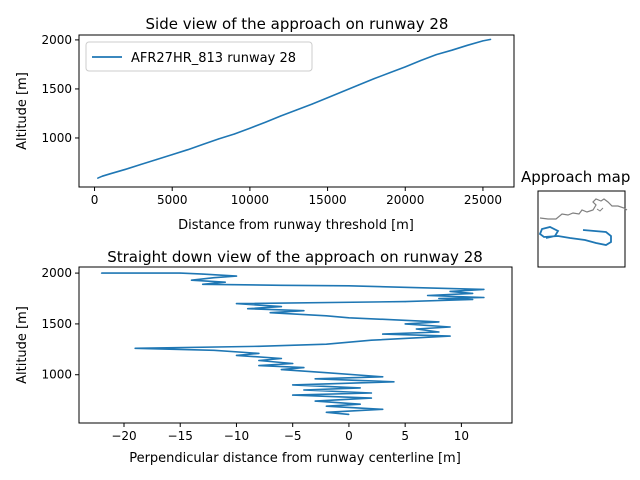 Image resolution: width=640 pixels, height=480 pixels. I want to click on down-view-x-tick-label: 5, so click(405, 436).